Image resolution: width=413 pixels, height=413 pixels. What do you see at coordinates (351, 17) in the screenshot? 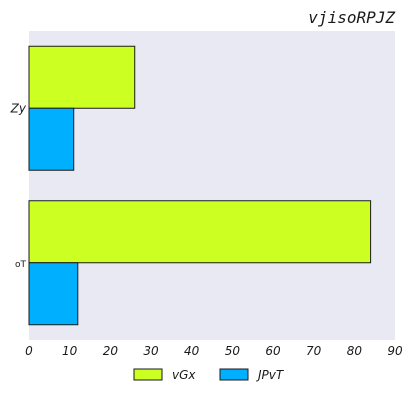
I see `chart-title: vjisoRPJZ` at bounding box center [351, 17].